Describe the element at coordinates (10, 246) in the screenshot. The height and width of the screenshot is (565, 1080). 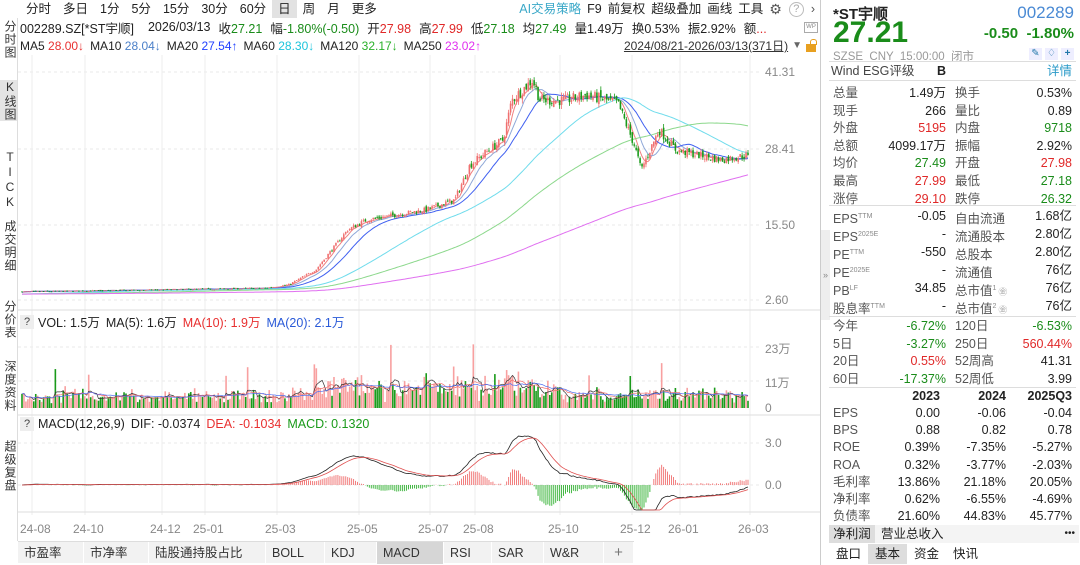
I see `view-tab: 成交明细` at that location.